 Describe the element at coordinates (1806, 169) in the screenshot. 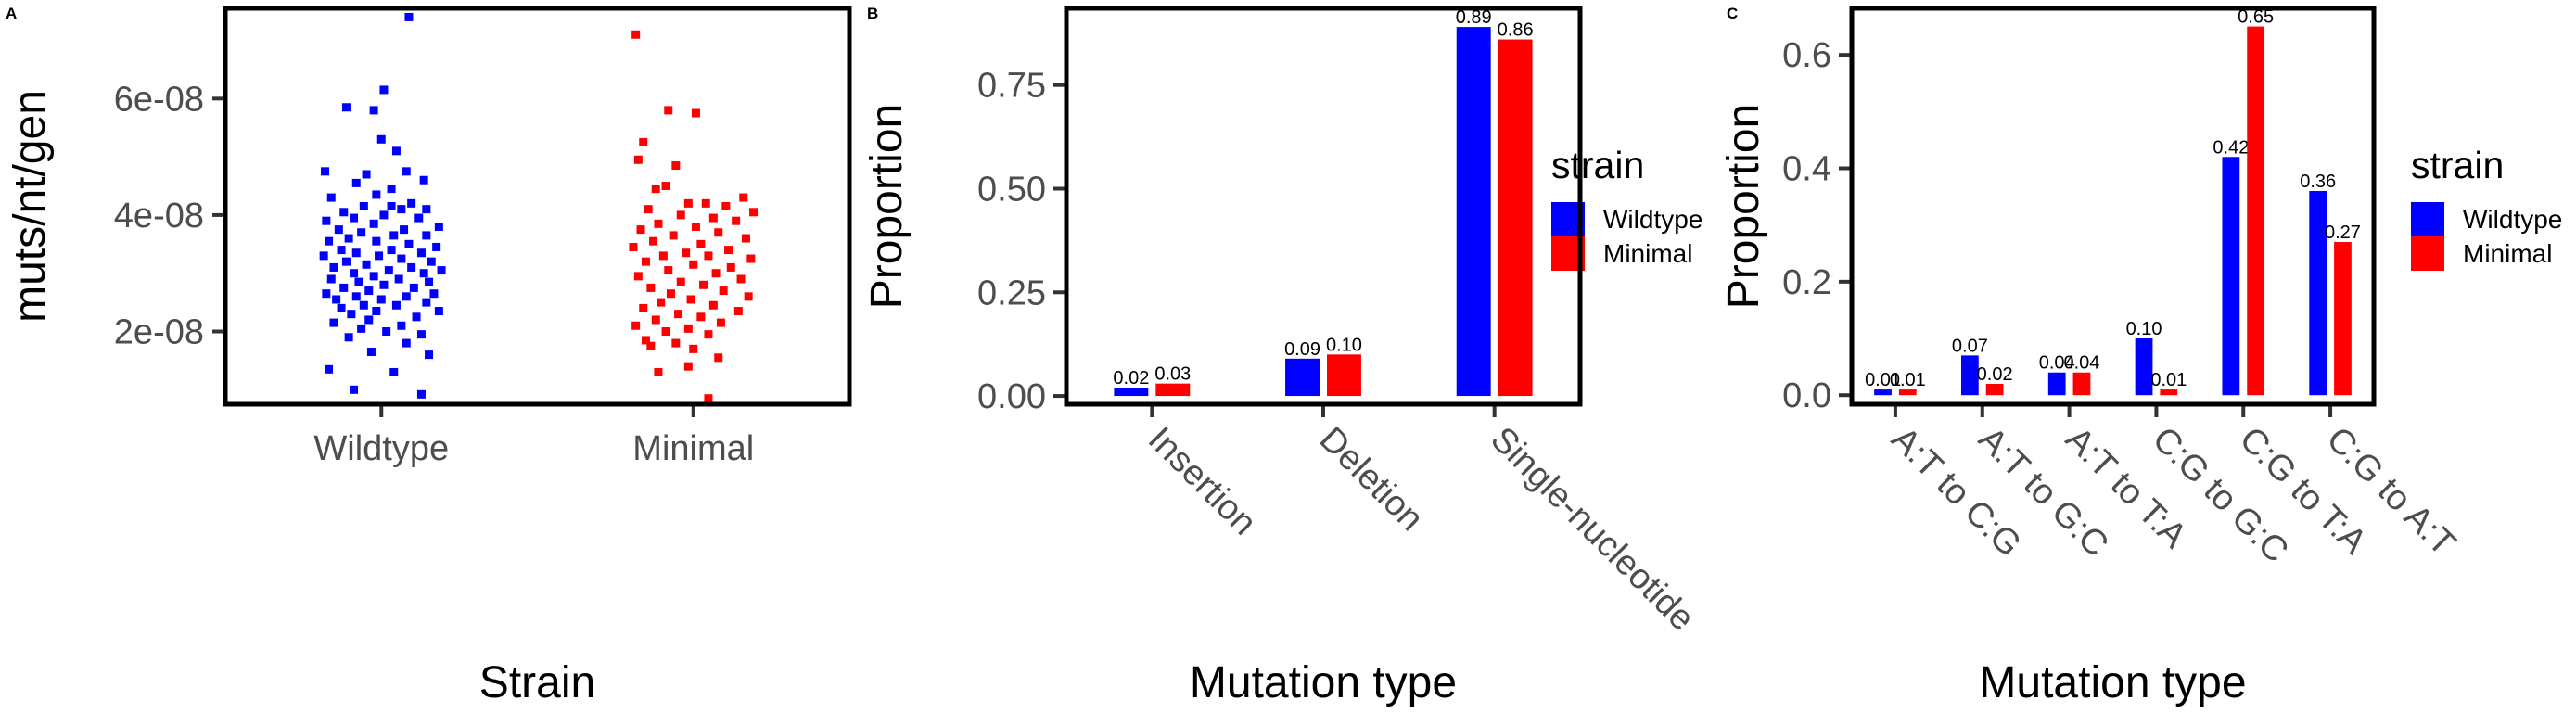

I see `y-tick-label: 0.4` at that location.